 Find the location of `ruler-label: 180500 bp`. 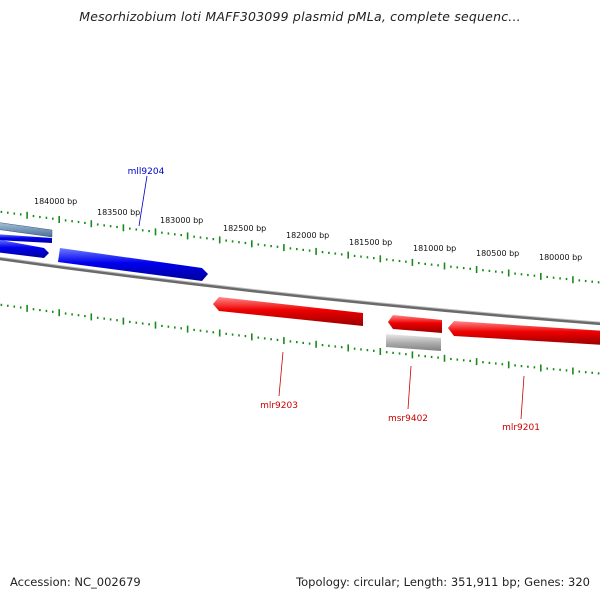

ruler-label: 180500 bp is located at coordinates (497, 253).